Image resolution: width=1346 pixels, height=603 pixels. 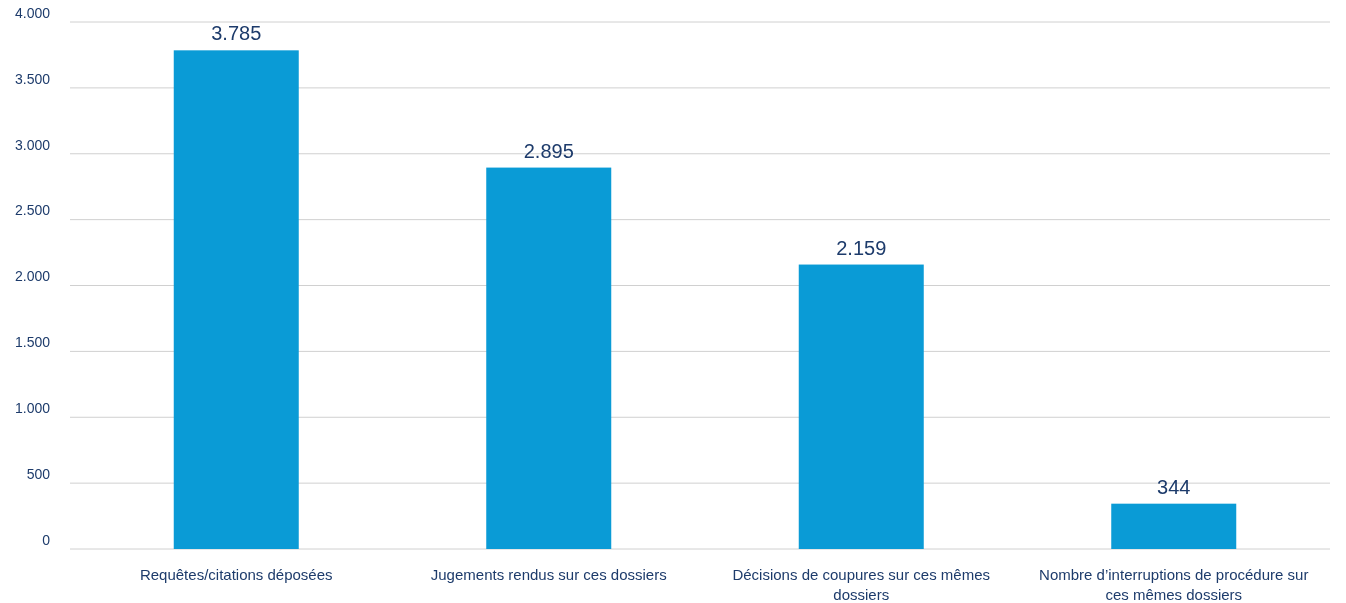 I want to click on y-tick-label: 1.000, so click(x=32, y=408).